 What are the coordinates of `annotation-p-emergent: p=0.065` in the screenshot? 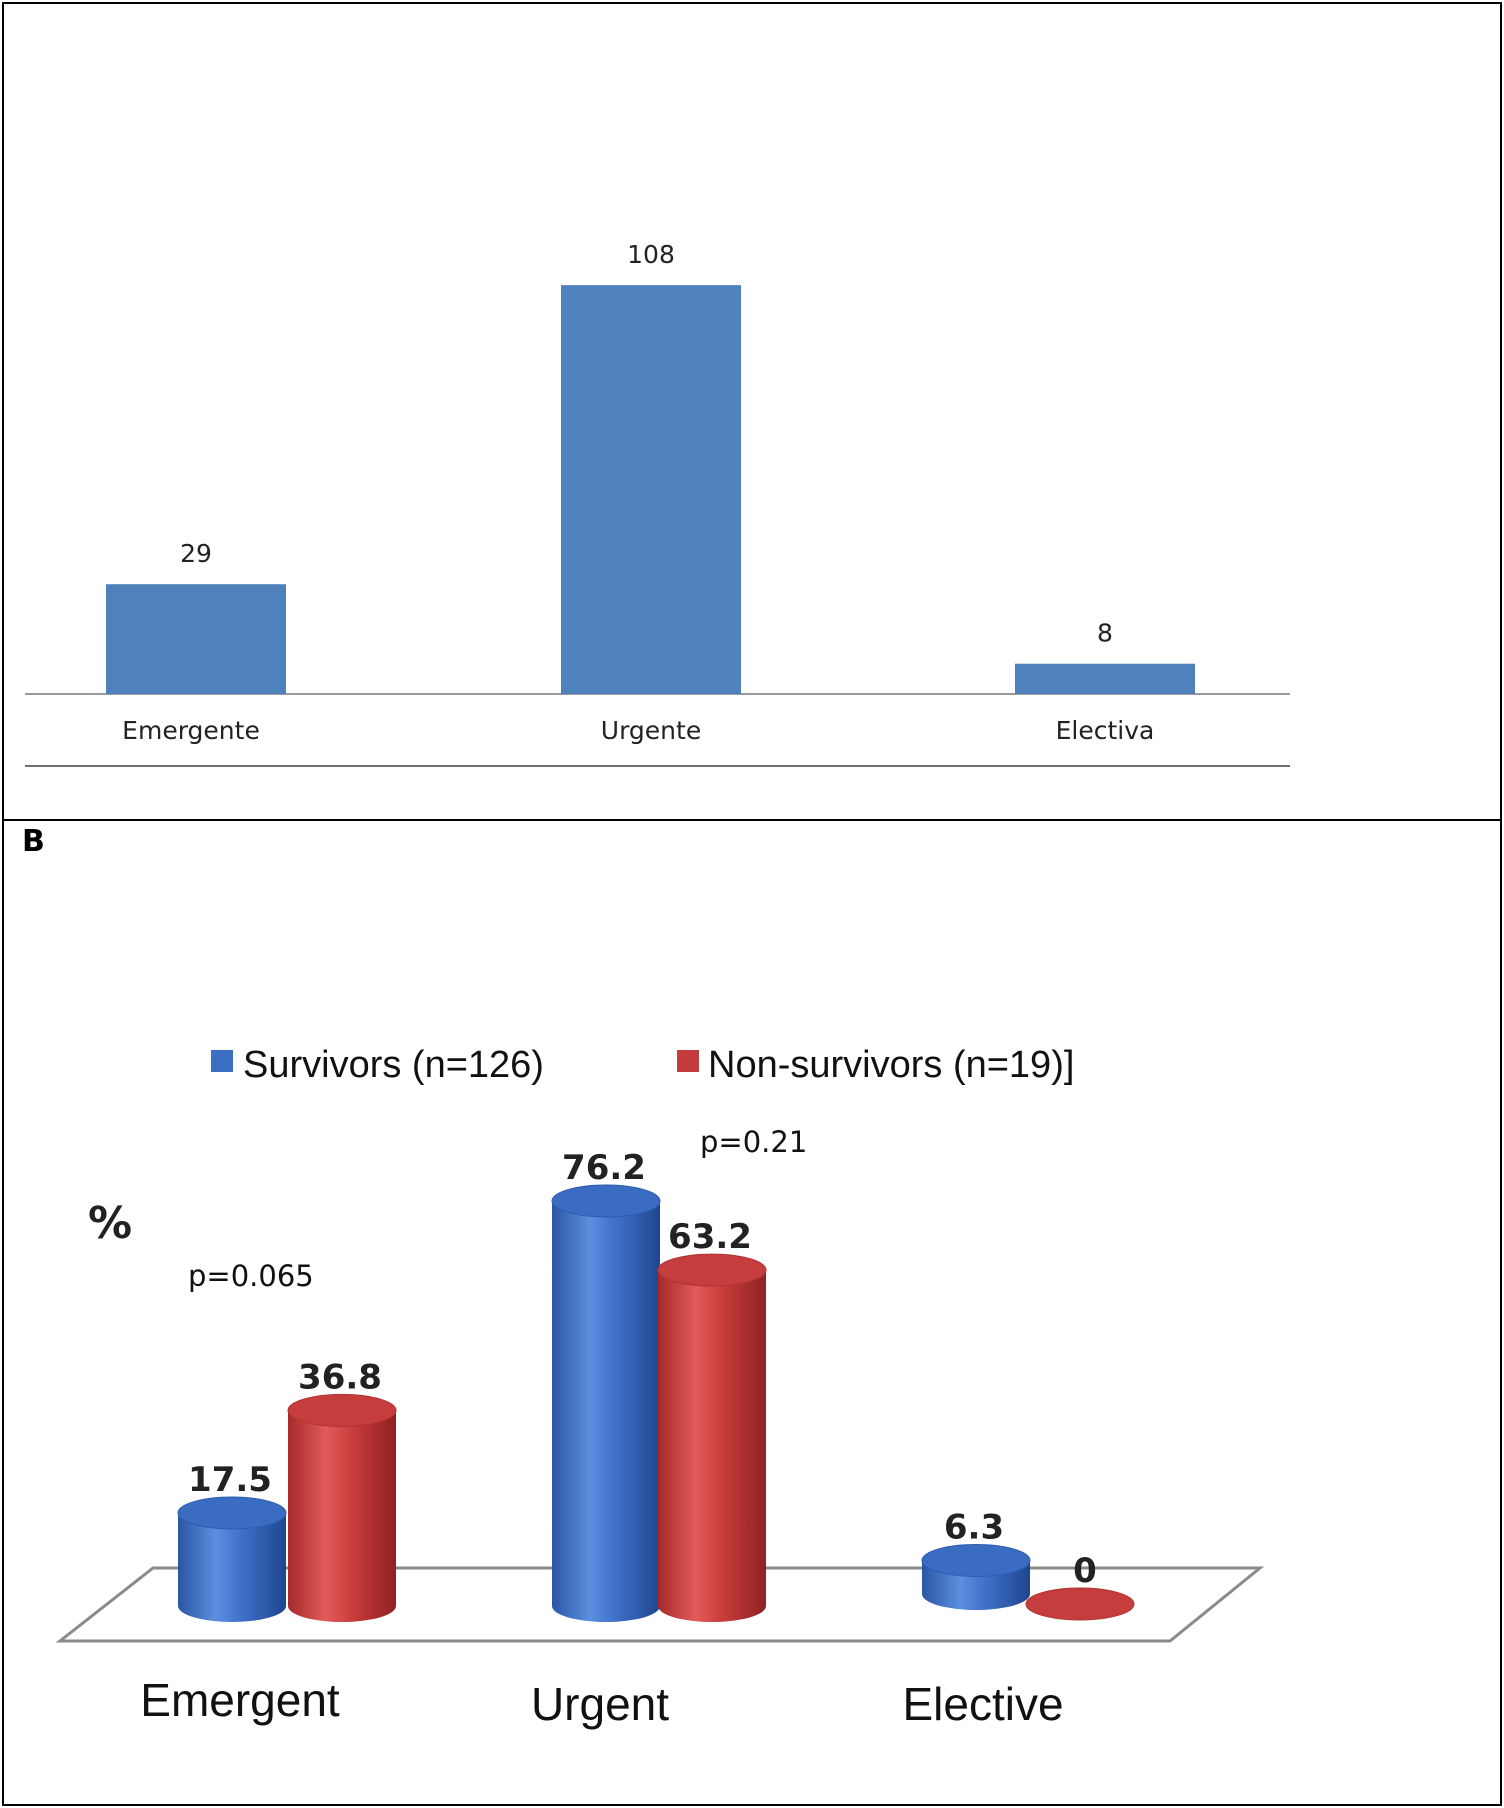 It's located at (251, 1276).